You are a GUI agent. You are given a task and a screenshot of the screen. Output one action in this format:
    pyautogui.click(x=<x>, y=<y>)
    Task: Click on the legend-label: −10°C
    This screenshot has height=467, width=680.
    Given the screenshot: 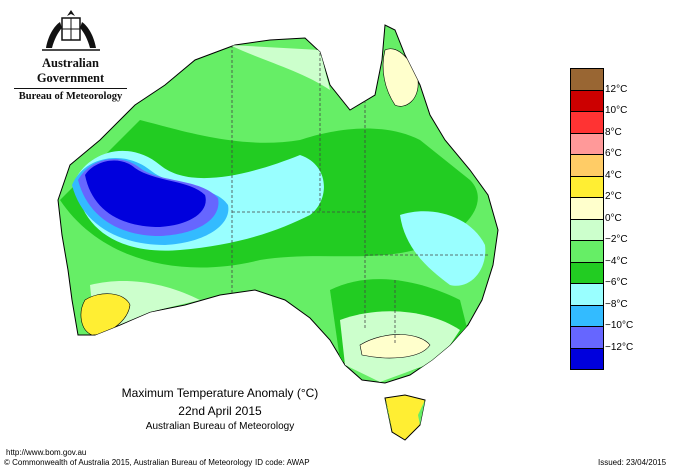 What is the action you would take?
    pyautogui.click(x=619, y=325)
    